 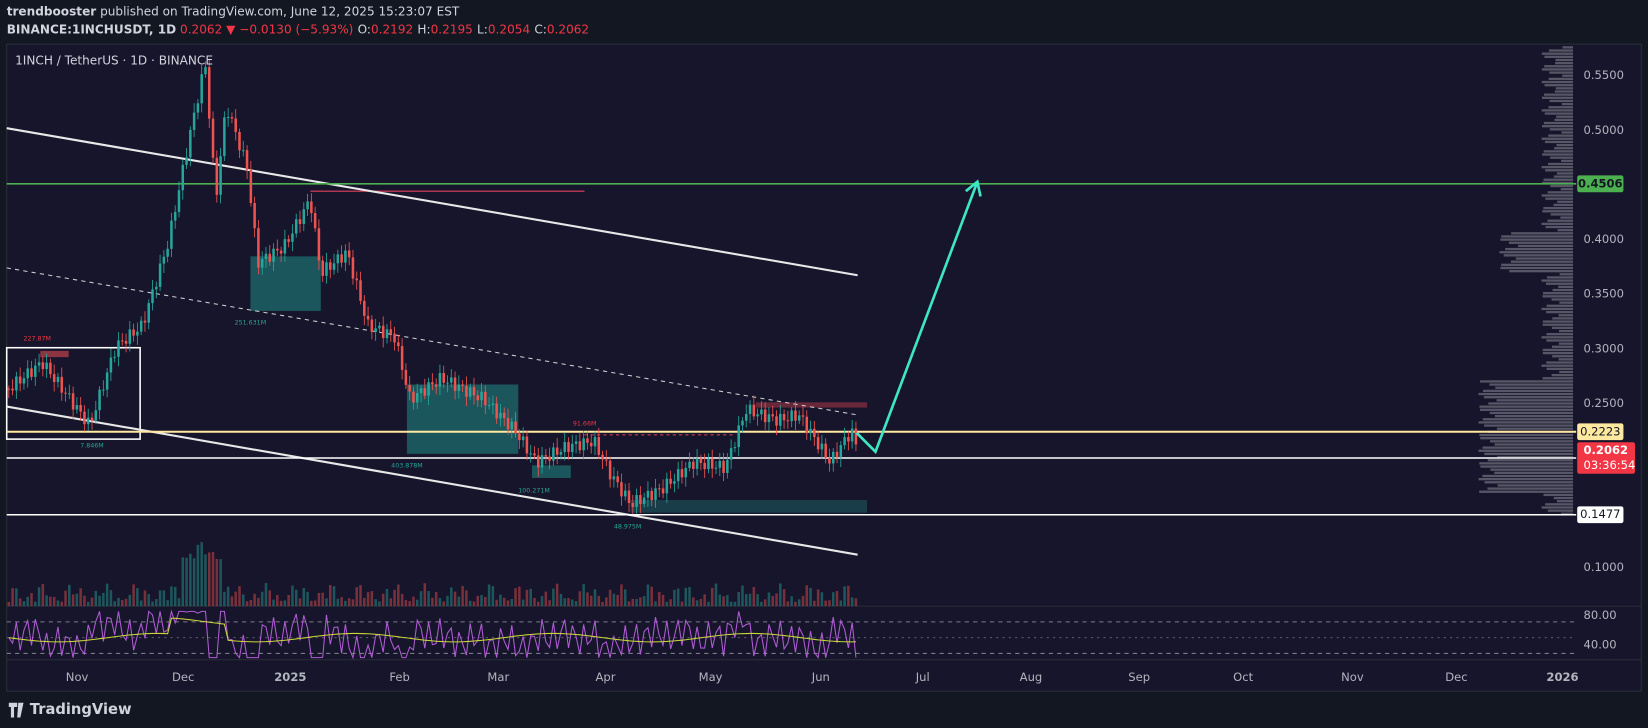 What do you see at coordinates (1526, 280) in the screenshot?
I see `volume-profile` at bounding box center [1526, 280].